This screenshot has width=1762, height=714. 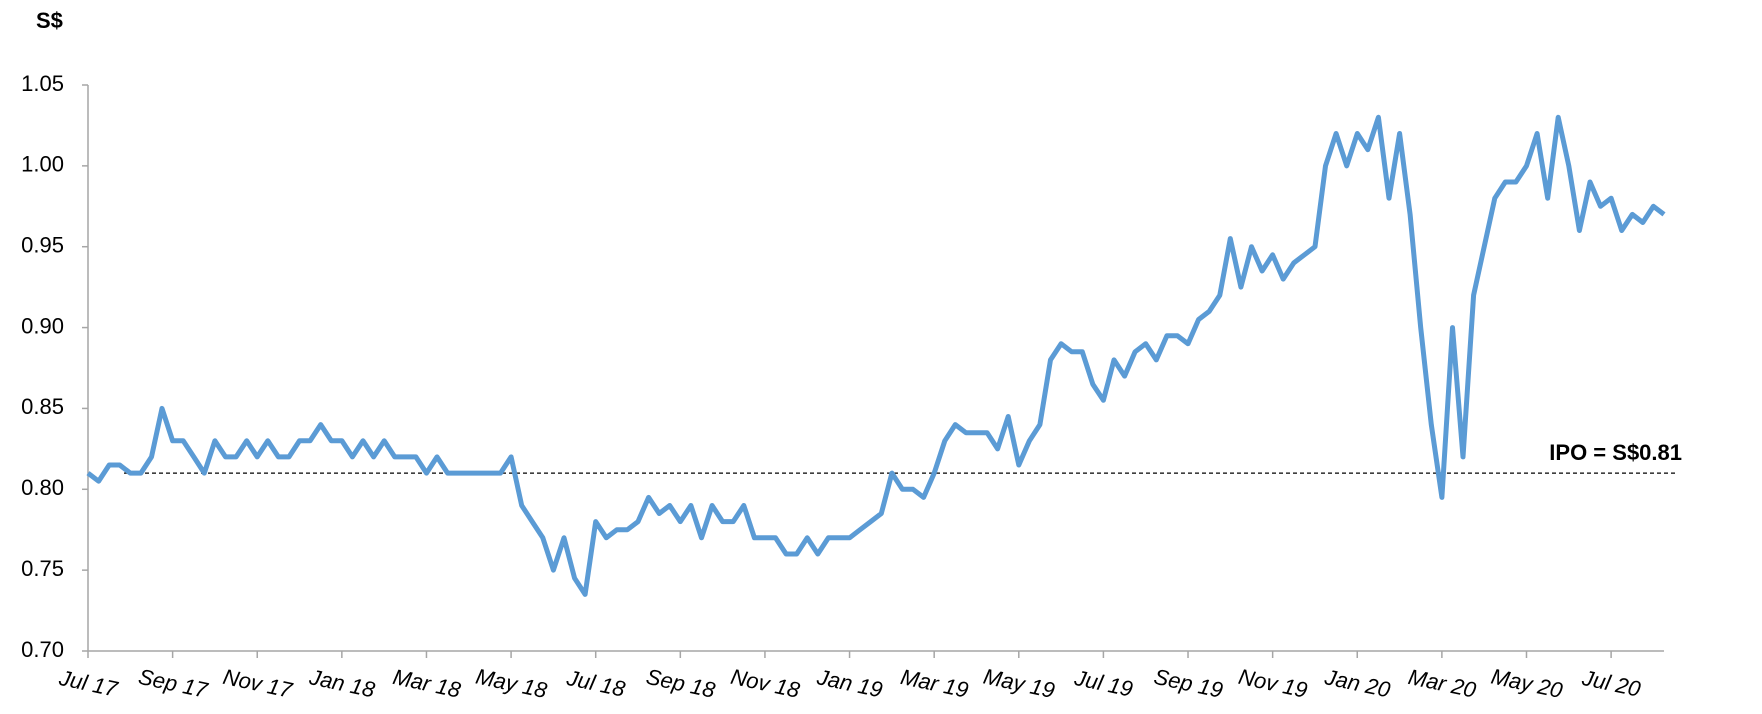 I want to click on y-tick-label: 0.80, so click(x=42, y=487).